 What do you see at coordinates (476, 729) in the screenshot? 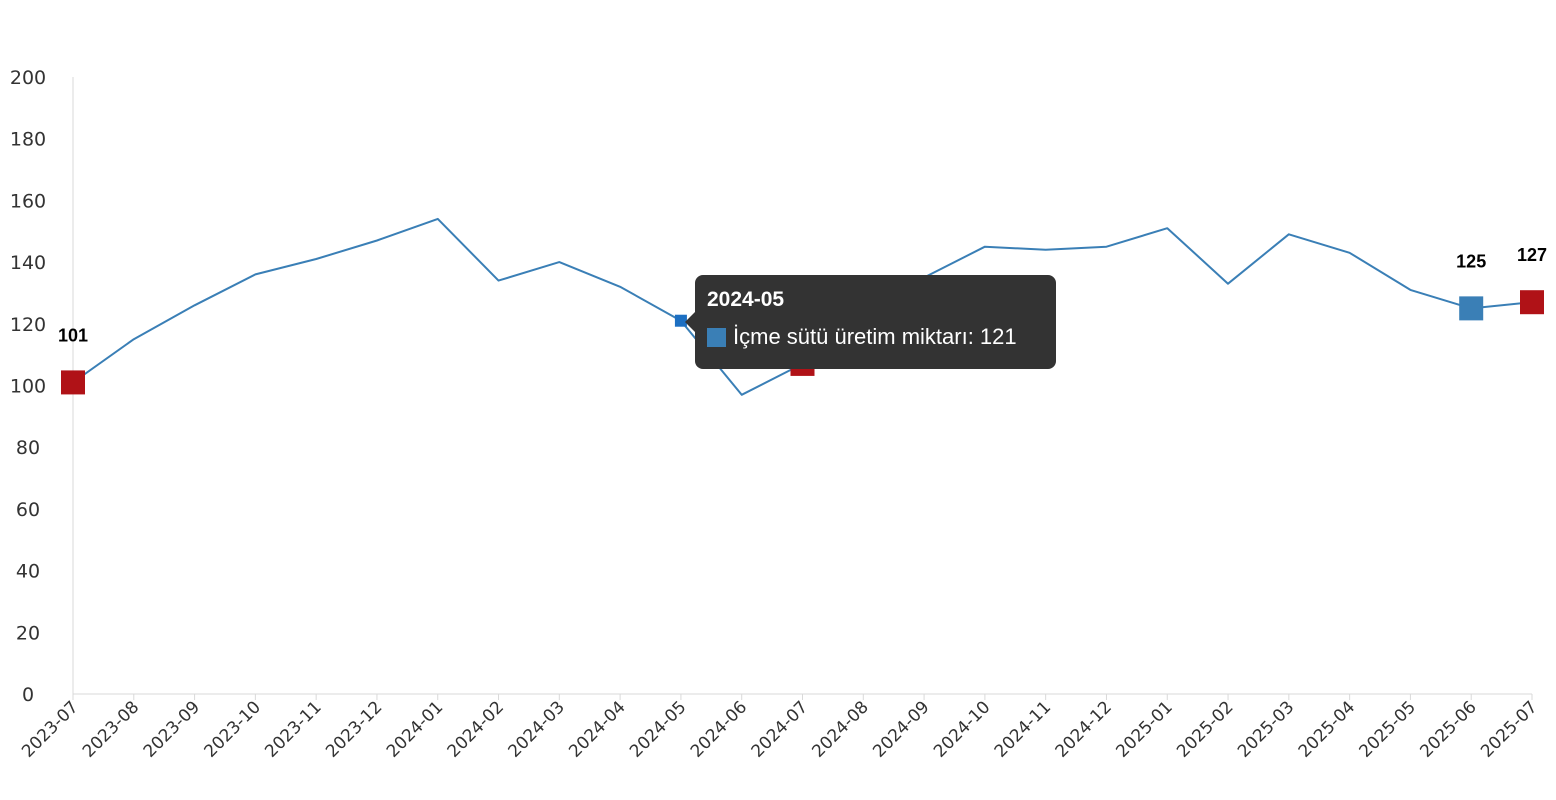
I see `x-tick-label: 2024-02` at bounding box center [476, 729].